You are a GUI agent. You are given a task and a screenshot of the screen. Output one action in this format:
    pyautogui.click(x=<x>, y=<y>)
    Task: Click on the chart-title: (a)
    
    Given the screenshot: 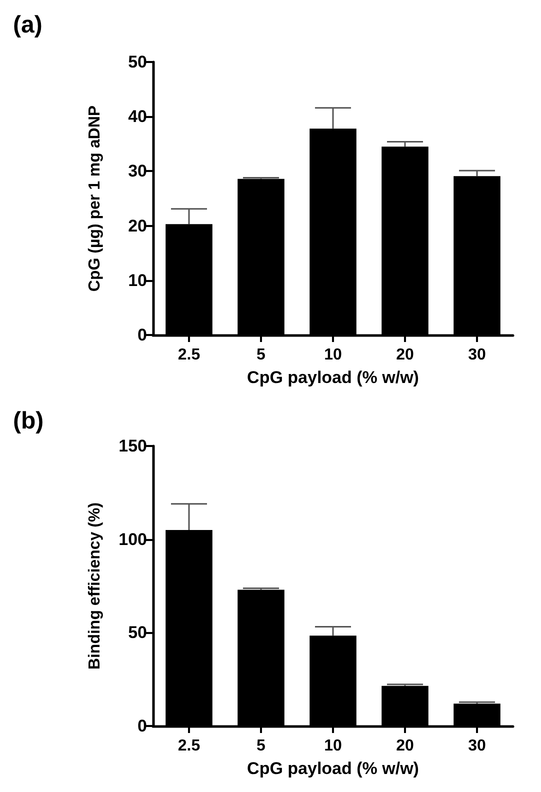 What is the action you would take?
    pyautogui.click(x=27, y=25)
    